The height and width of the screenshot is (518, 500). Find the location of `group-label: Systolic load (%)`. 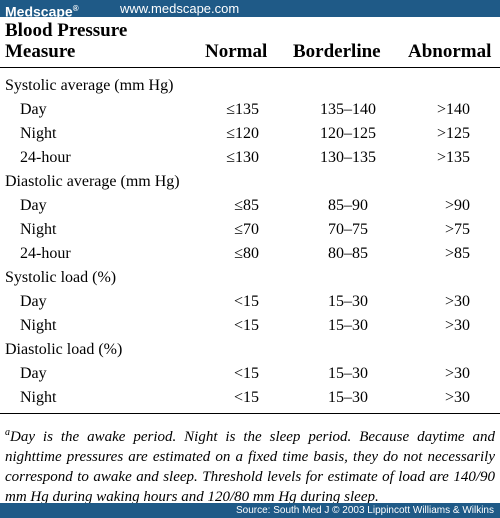

group-label: Systolic load (%) is located at coordinates (61, 277).